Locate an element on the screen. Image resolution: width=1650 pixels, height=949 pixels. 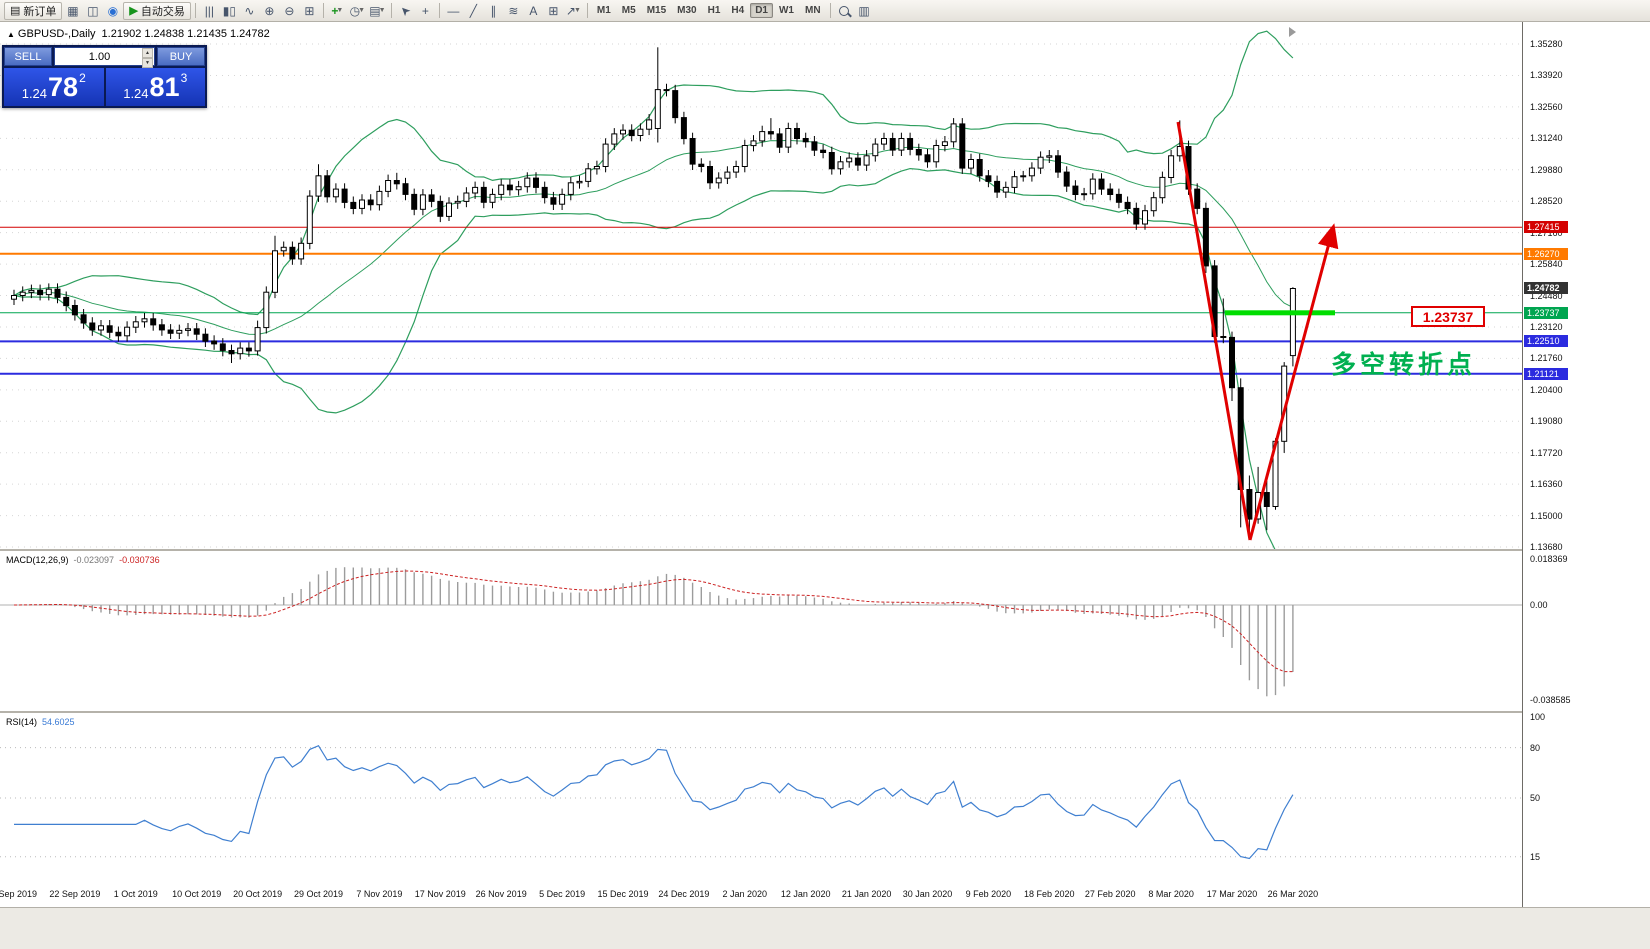
timeframe-h1-button: H1 is located at coordinates (714, 10).